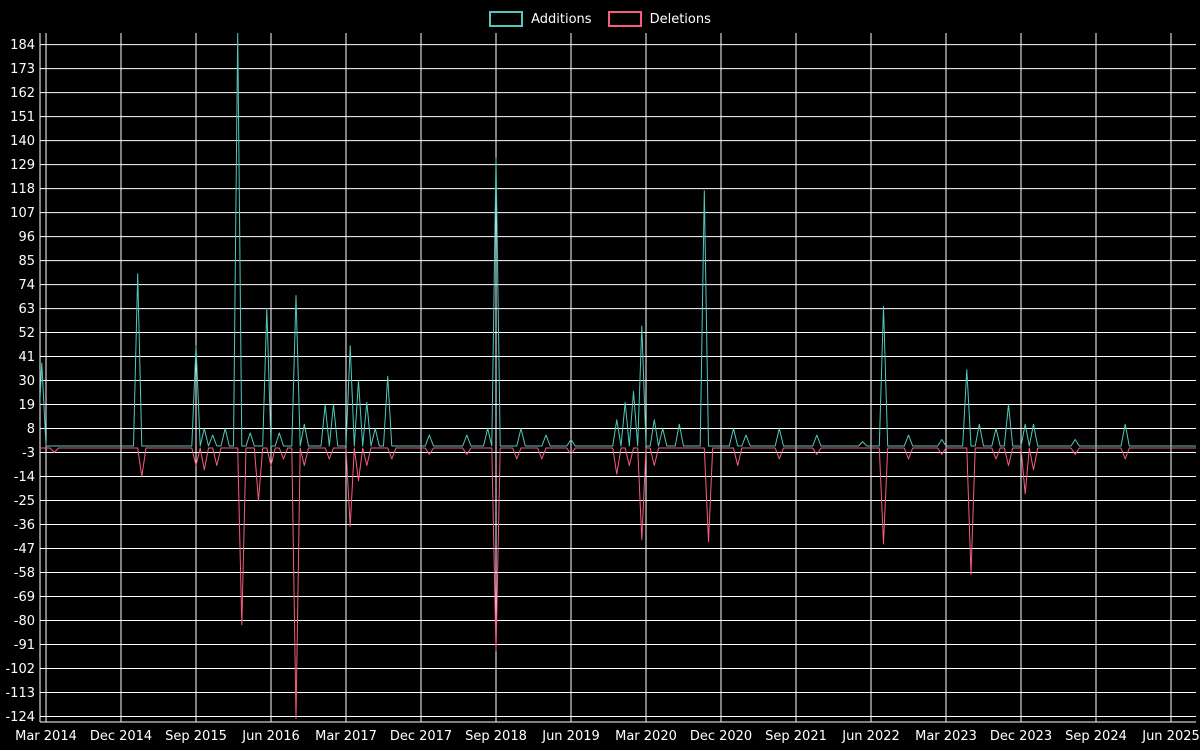 The image size is (1200, 750). I want to click on y-tick-label: -25, so click(24, 501).